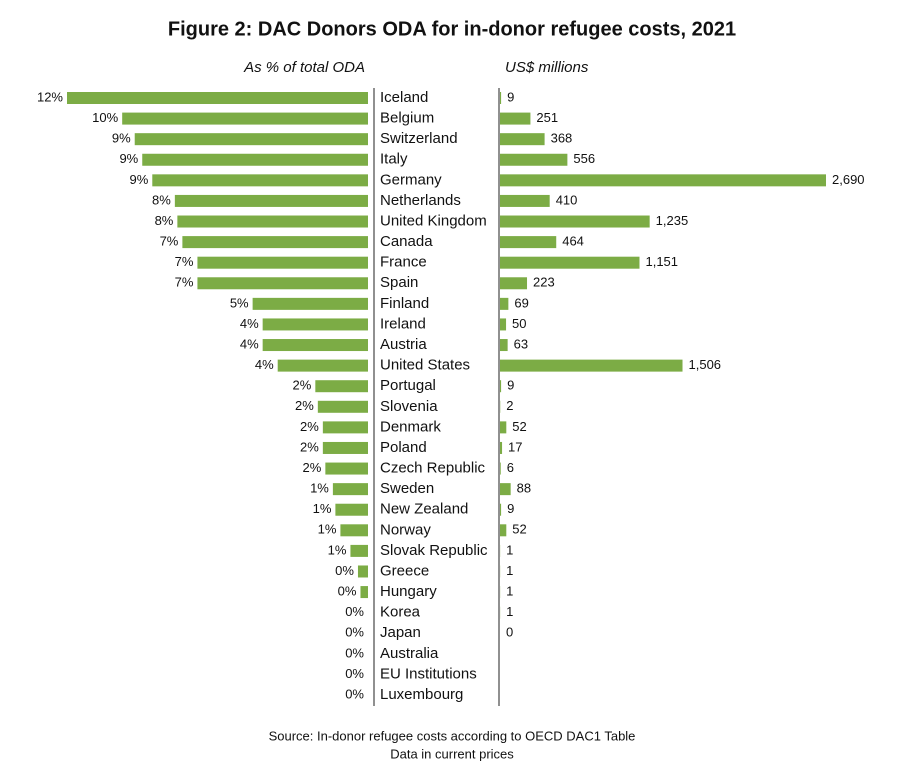 The width and height of the screenshot is (910, 776). What do you see at coordinates (406, 241) in the screenshot?
I see `category-label: Canada` at bounding box center [406, 241].